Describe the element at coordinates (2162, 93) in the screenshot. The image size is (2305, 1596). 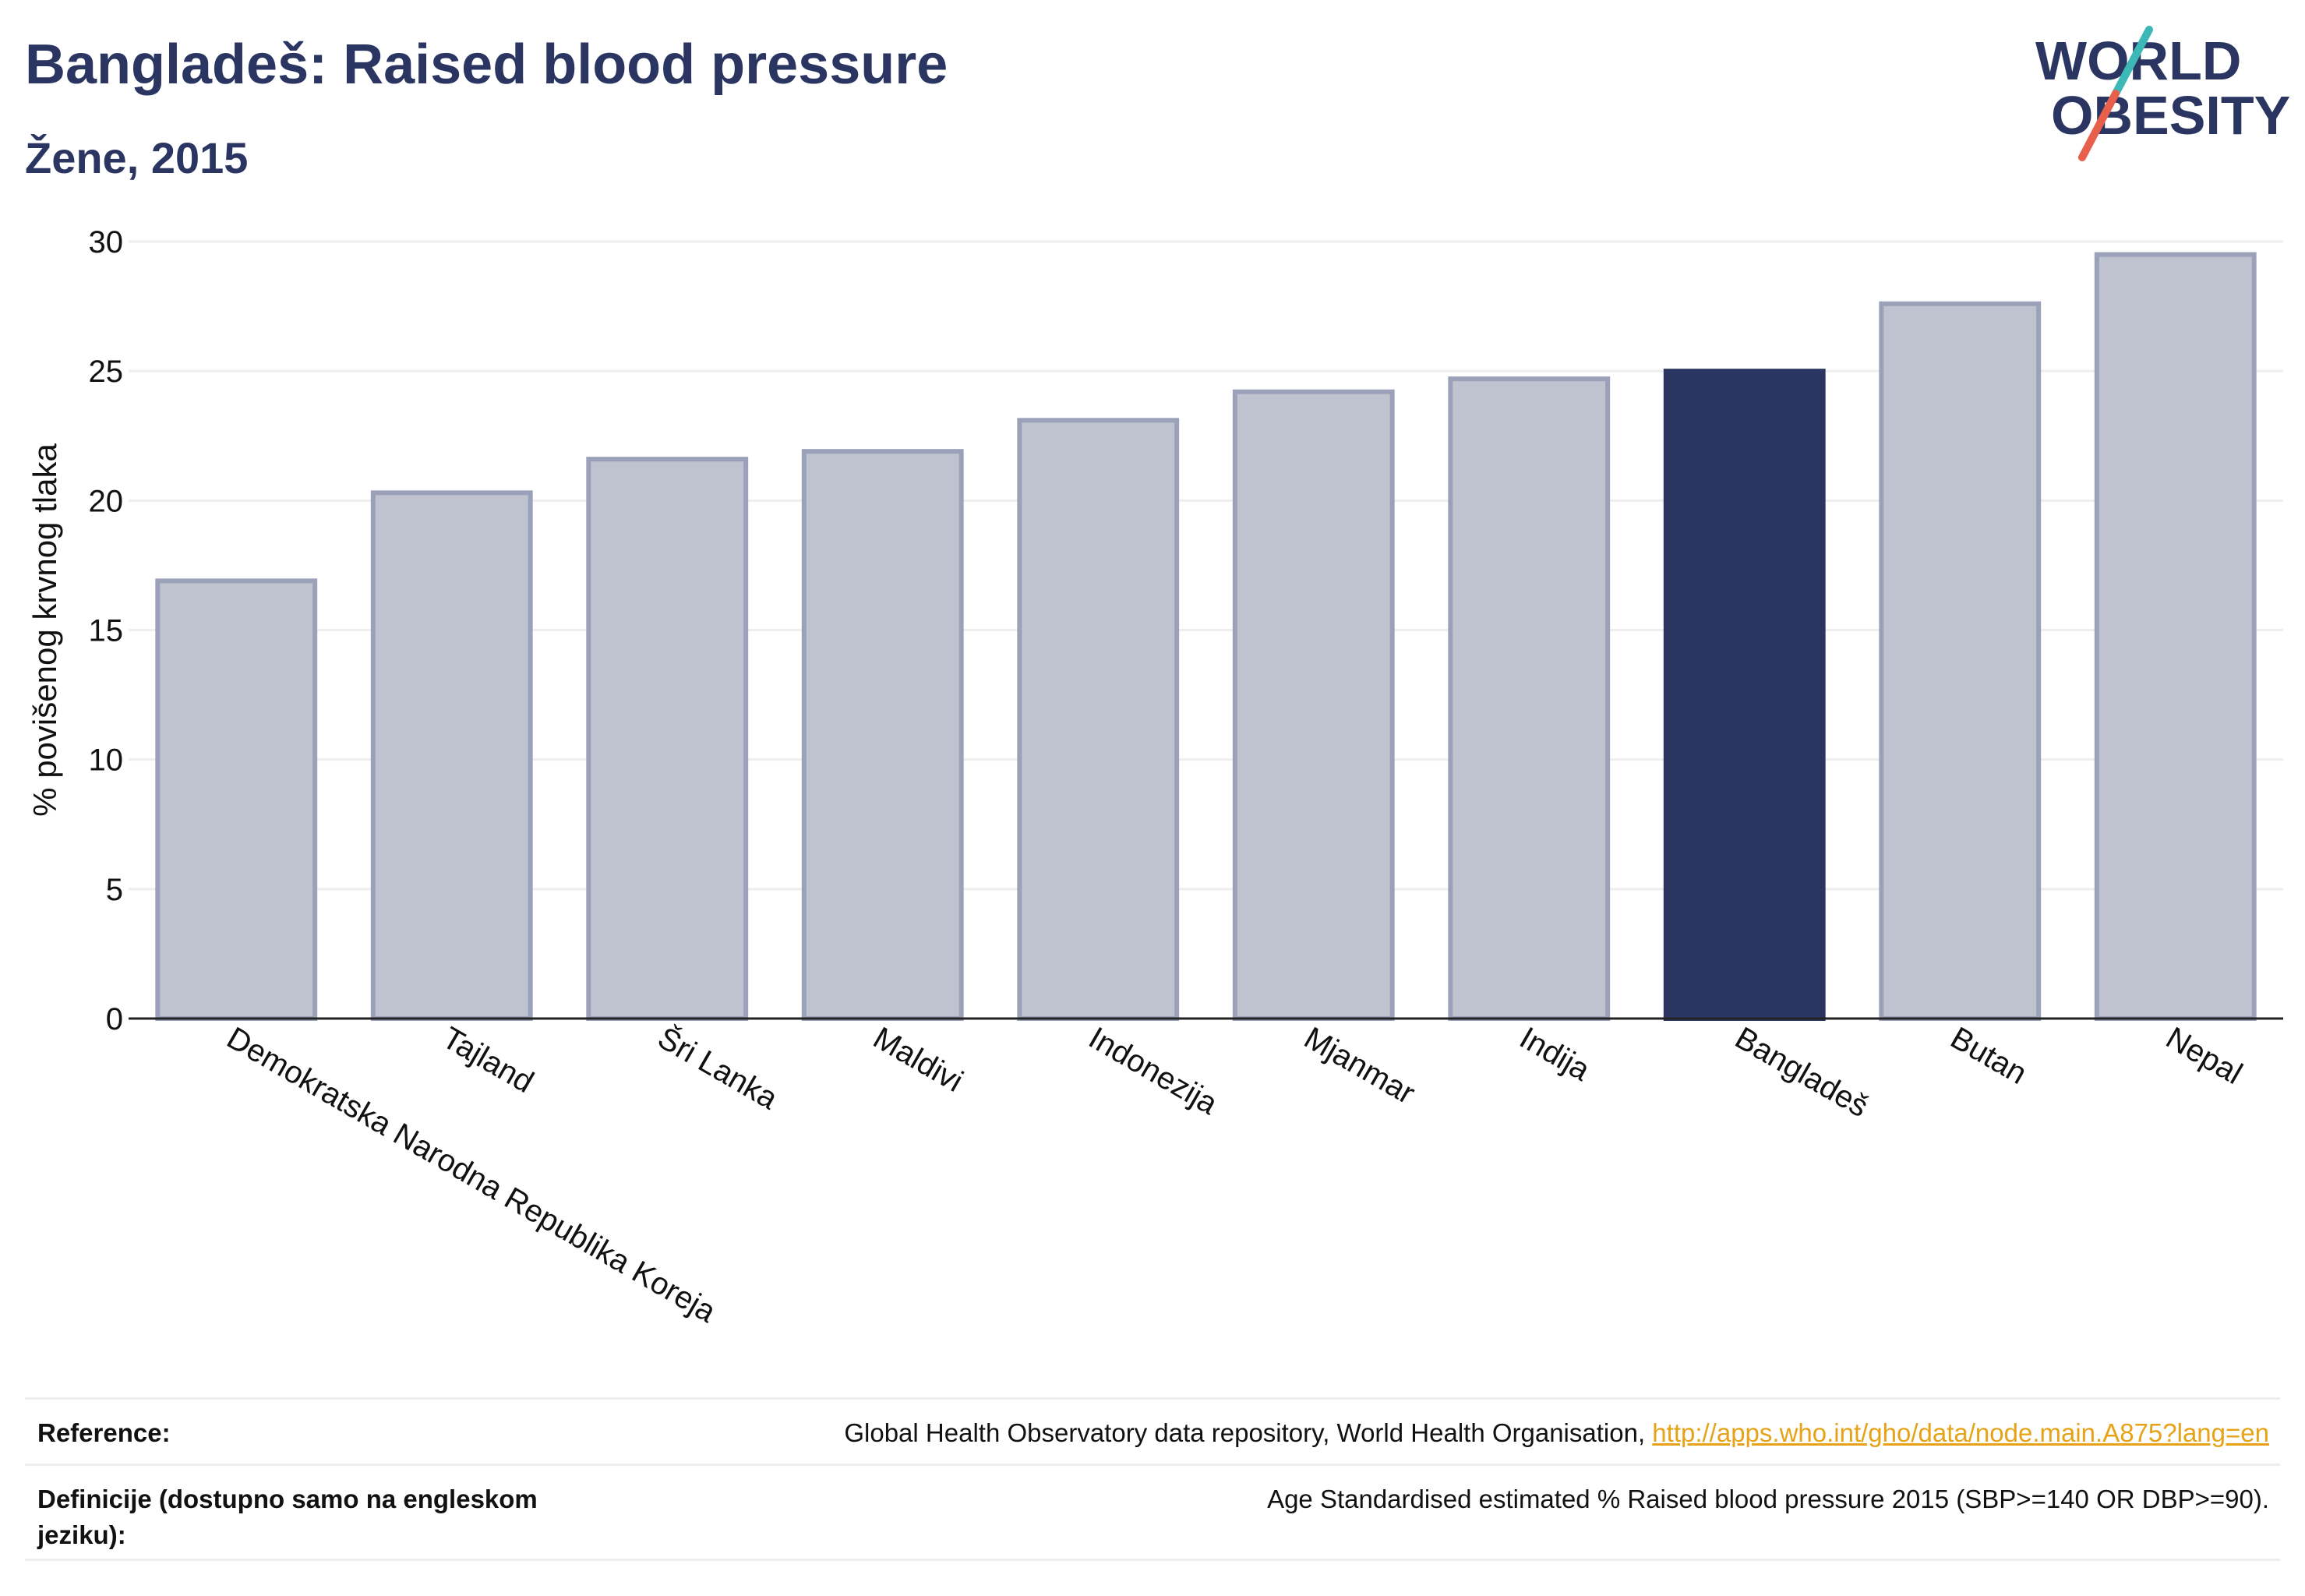
I see `world-obesity-logo: WORLD OBESITY` at that location.